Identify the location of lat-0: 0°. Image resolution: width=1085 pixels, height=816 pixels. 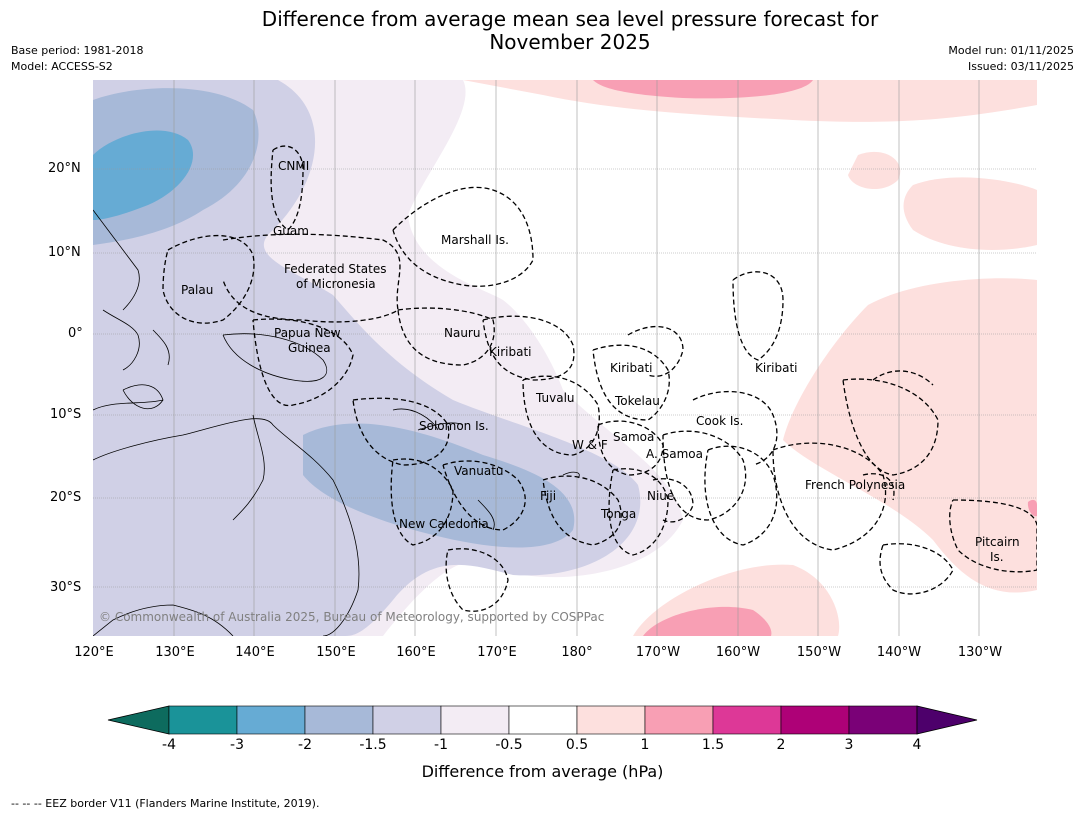
(75, 333).